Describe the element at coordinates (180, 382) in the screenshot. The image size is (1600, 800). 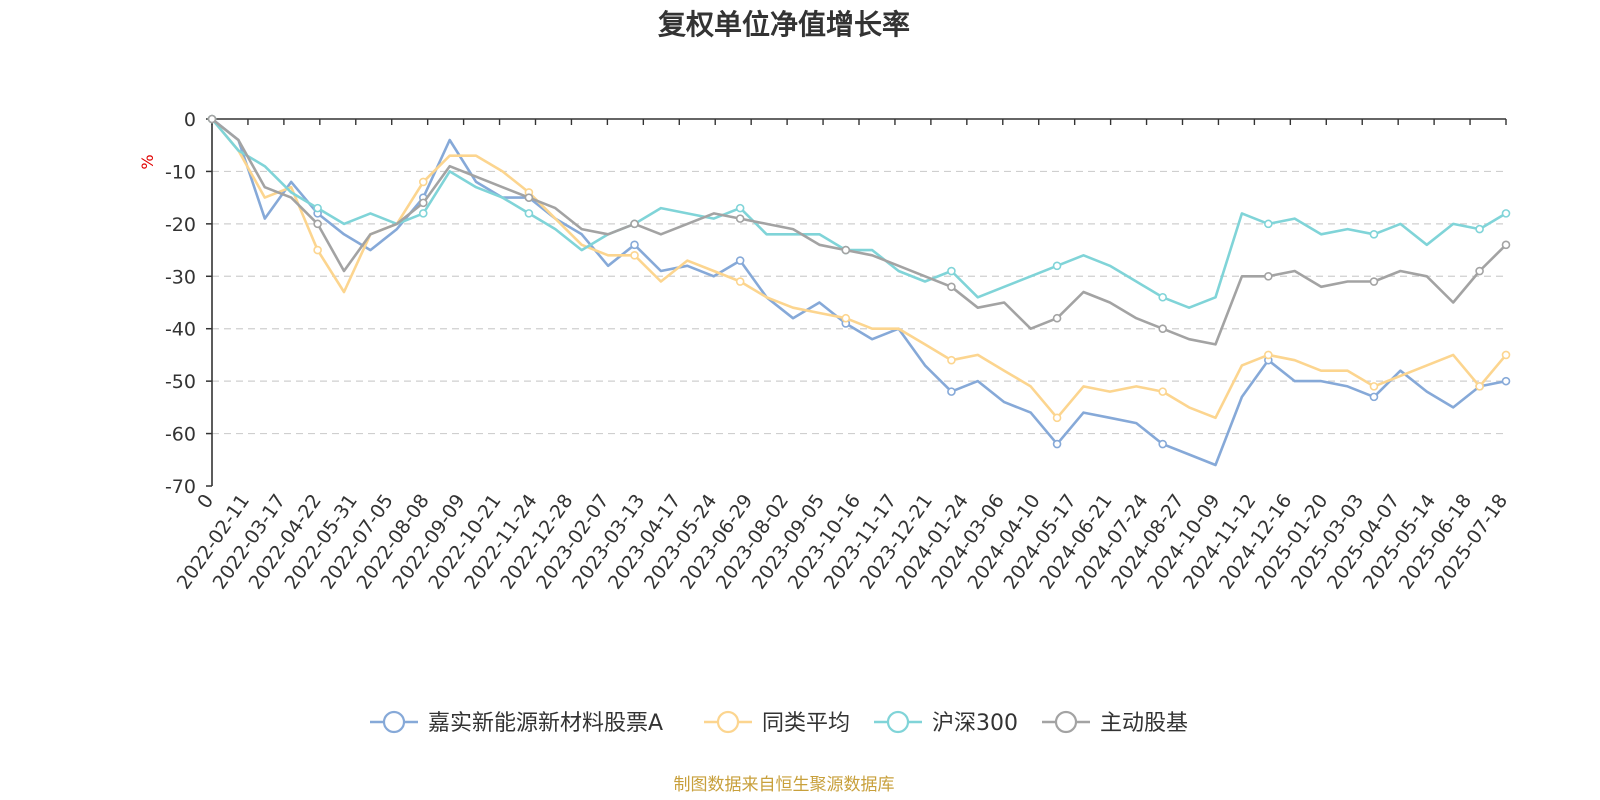
I see `y-tick-label: -50` at that location.